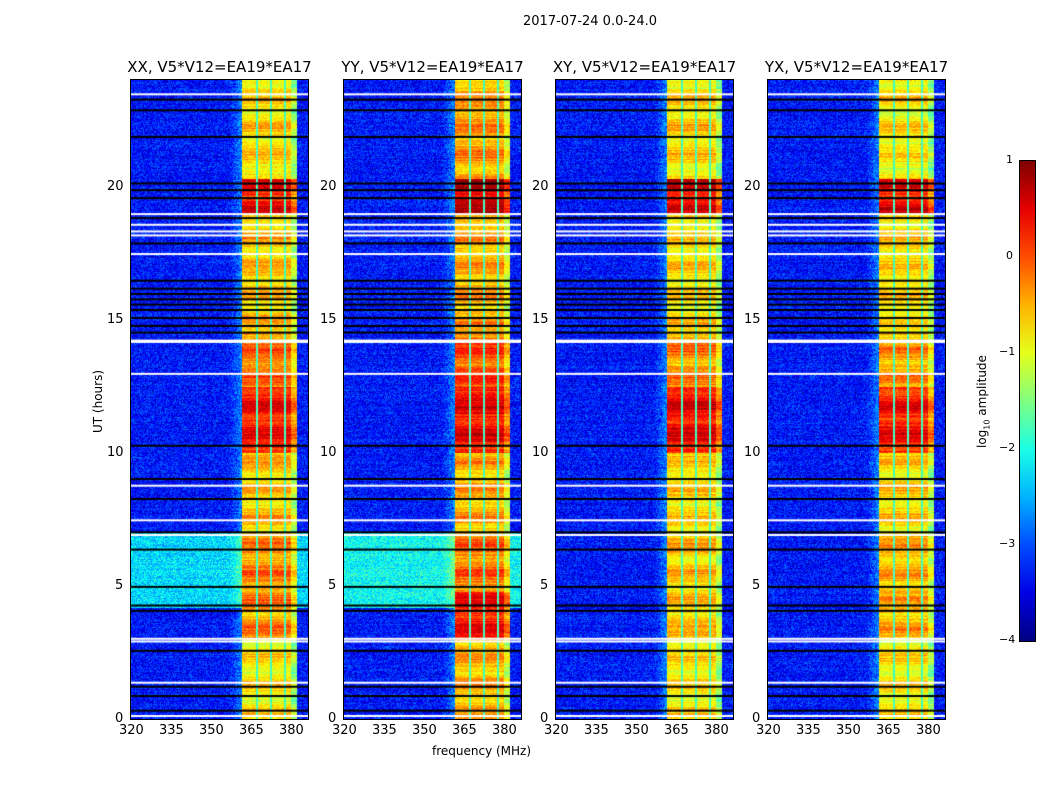 The width and height of the screenshot is (1050, 800). What do you see at coordinates (1007, 351) in the screenshot?
I see `colorbar-tick-label: −1` at bounding box center [1007, 351].